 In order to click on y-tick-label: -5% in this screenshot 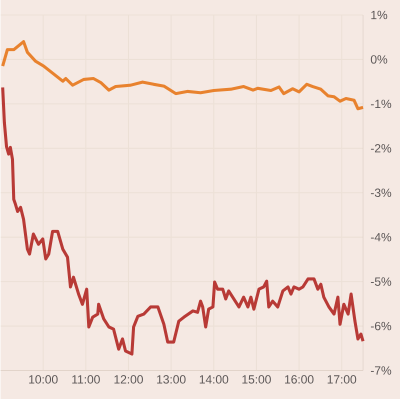, I will do `click(381, 281)`.